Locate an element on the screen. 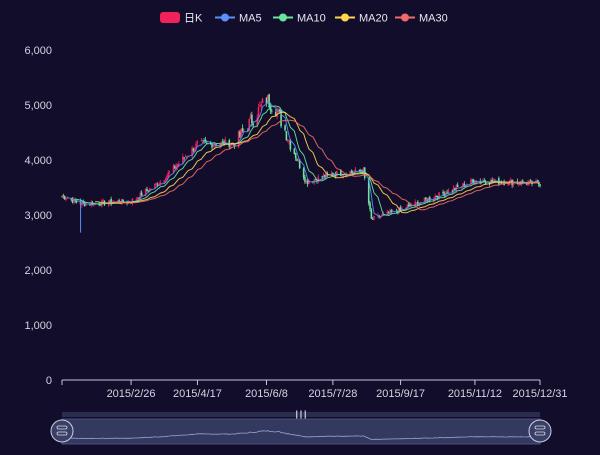 This screenshot has height=455, width=600. y-tick-label: 6,000 is located at coordinates (38, 51).